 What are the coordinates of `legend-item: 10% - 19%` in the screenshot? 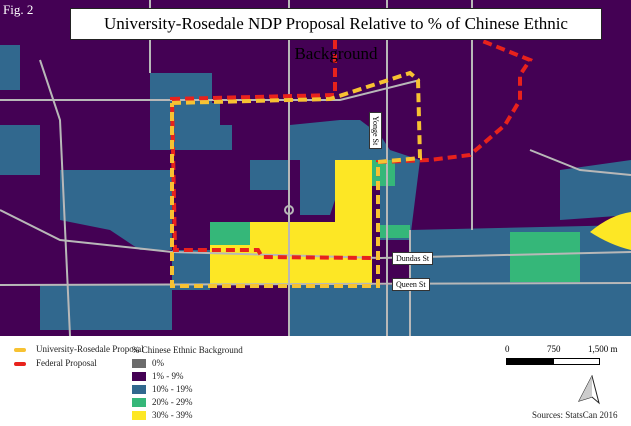 It's located at (187, 389).